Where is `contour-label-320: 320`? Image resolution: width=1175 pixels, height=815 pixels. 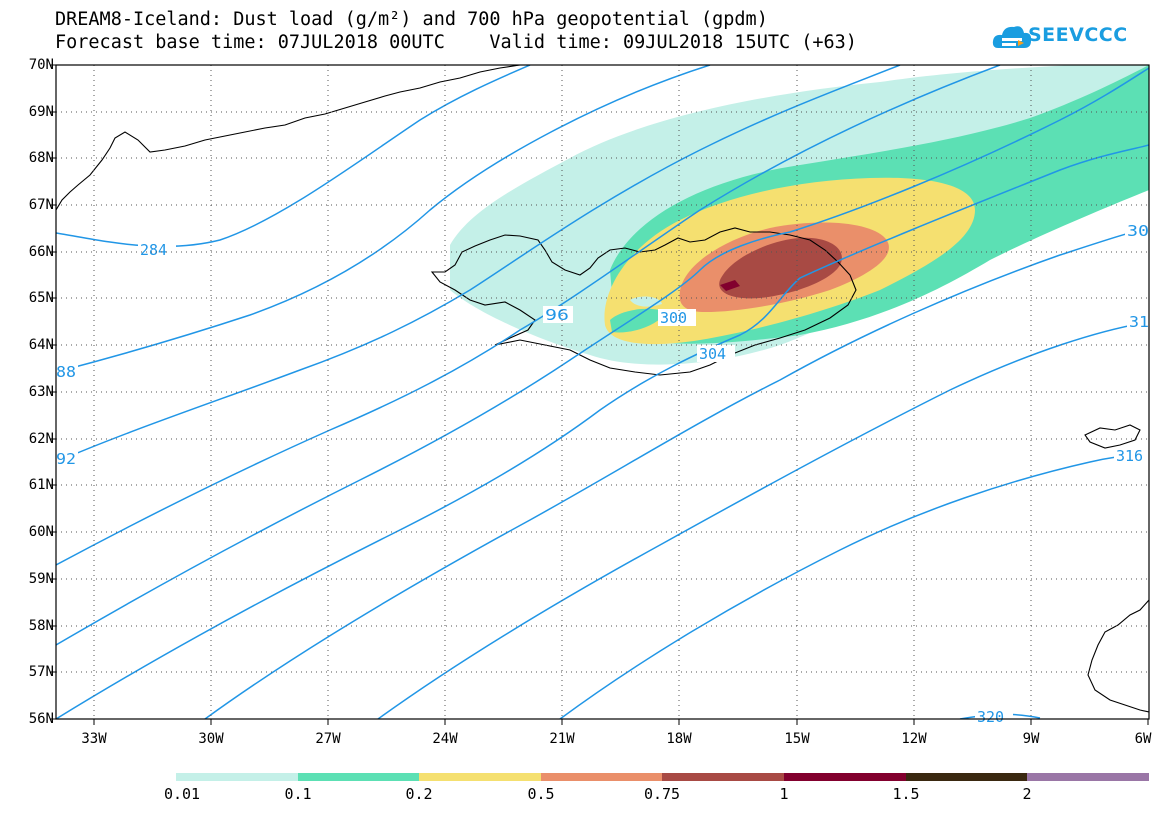
contour-label-320: 320 is located at coordinates (990, 717).